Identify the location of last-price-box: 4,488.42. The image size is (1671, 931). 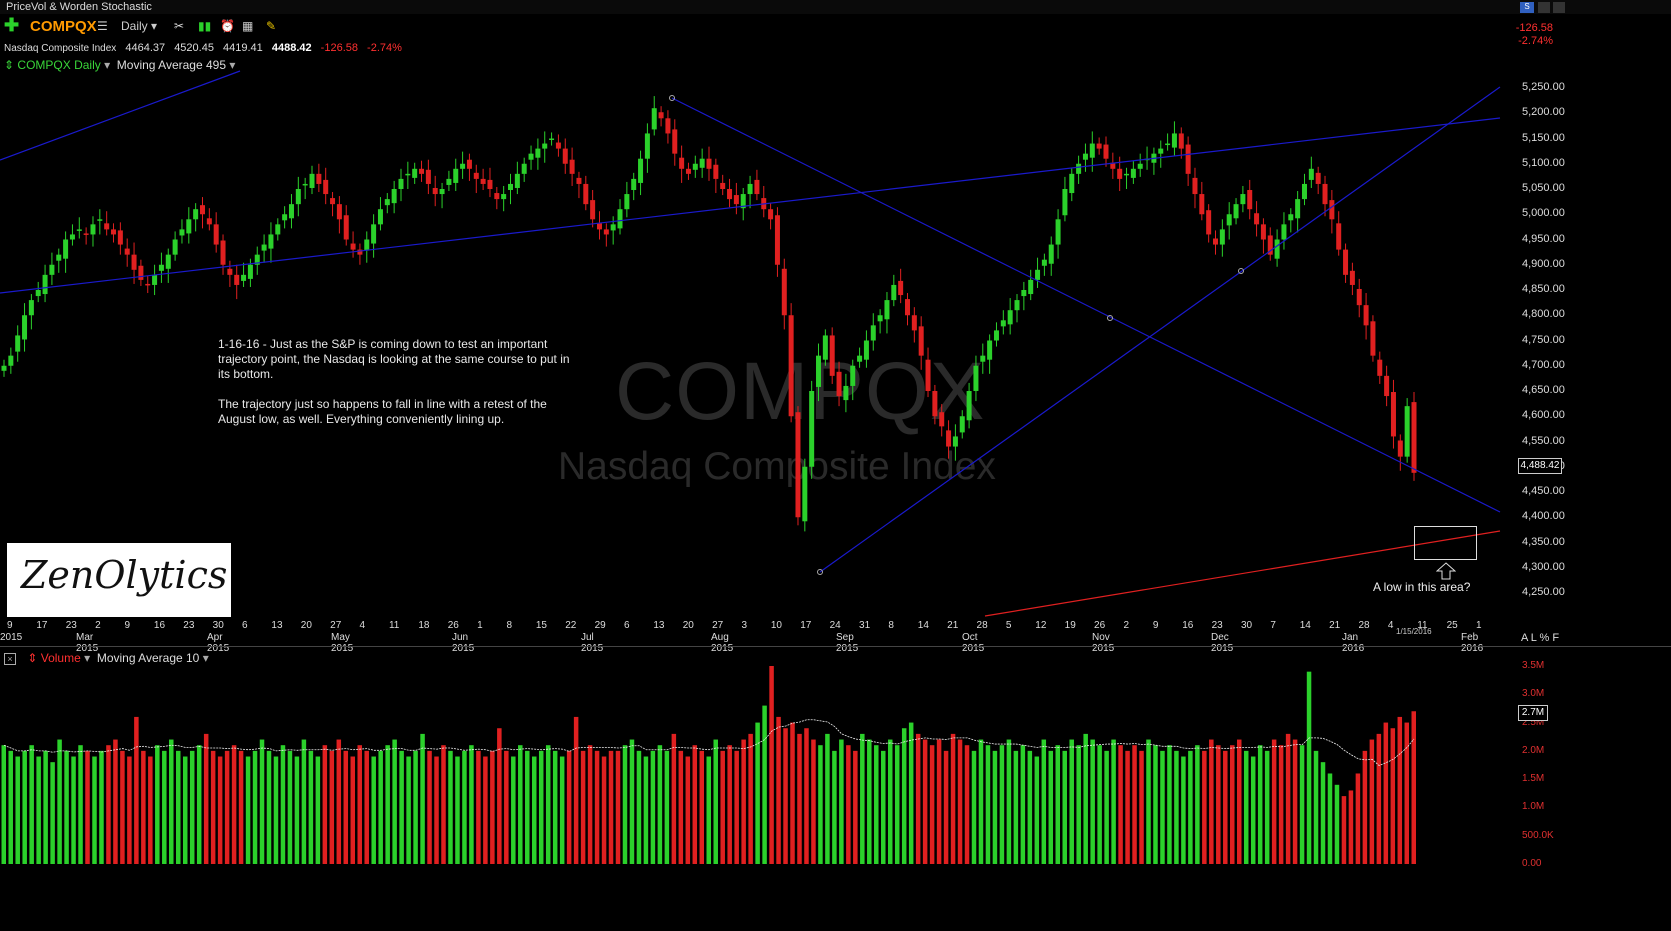
(1540, 466).